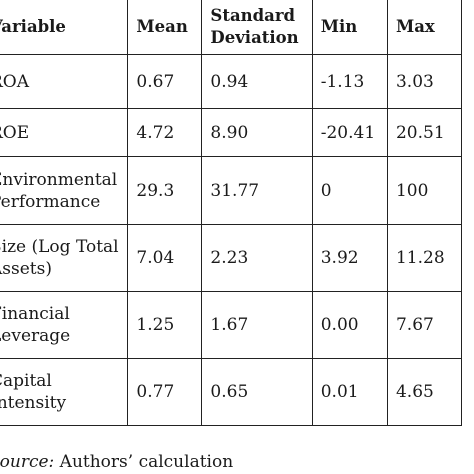 This screenshot has height=474, width=474. What do you see at coordinates (64, 325) in the screenshot?
I see `row-variable-name: Financial Leverage` at bounding box center [64, 325].